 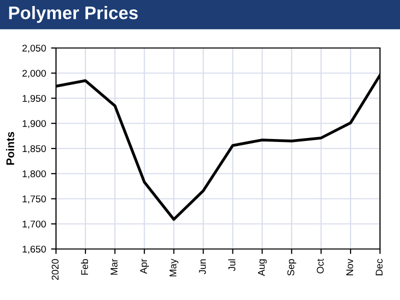 What do you see at coordinates (34, 99) in the screenshot?
I see `y-tick-label: 1,950` at bounding box center [34, 99].